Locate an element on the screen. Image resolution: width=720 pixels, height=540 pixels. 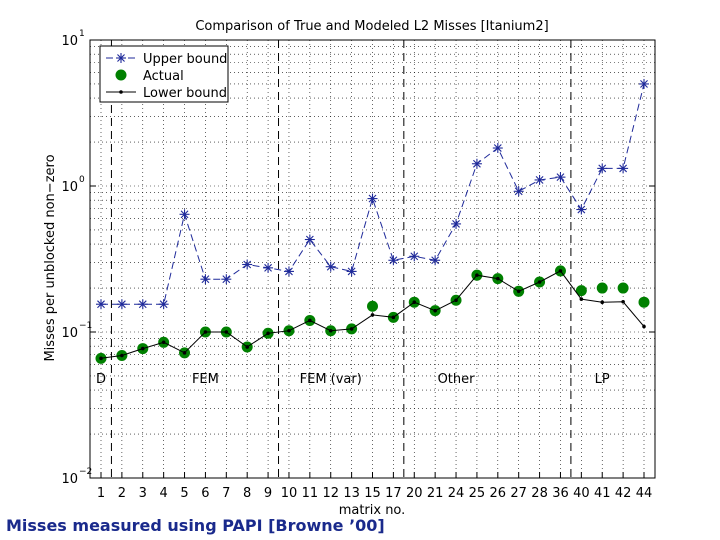
legend: Upper bound Actual Lower bound is located at coordinates (164, 74).